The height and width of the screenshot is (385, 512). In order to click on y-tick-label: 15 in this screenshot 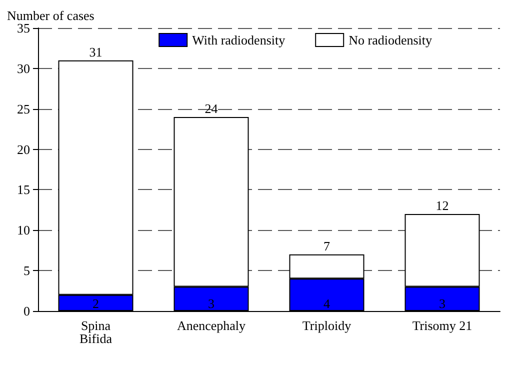, I will do `click(23, 190)`.